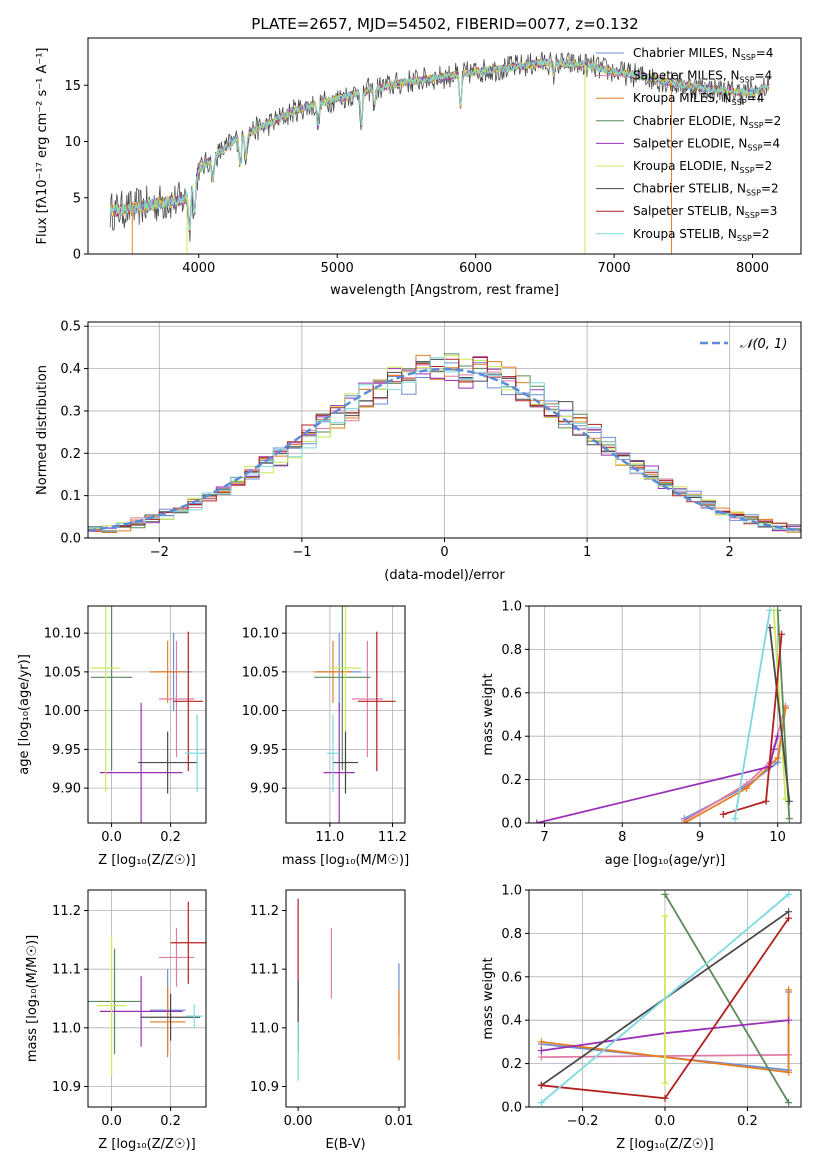 The height and width of the screenshot is (1170, 819). I want to click on x-tick-label: 7, so click(544, 837).